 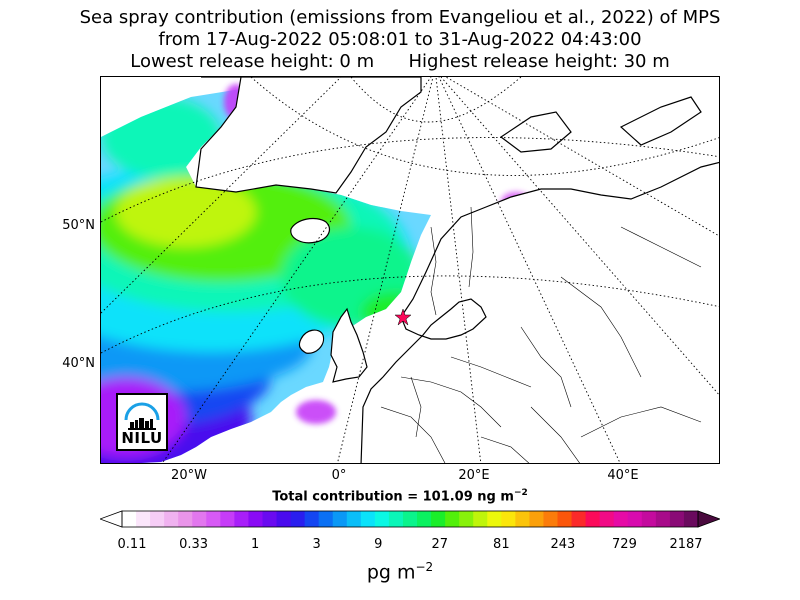 I want to click on colorbar-extend-low, so click(x=111, y=519).